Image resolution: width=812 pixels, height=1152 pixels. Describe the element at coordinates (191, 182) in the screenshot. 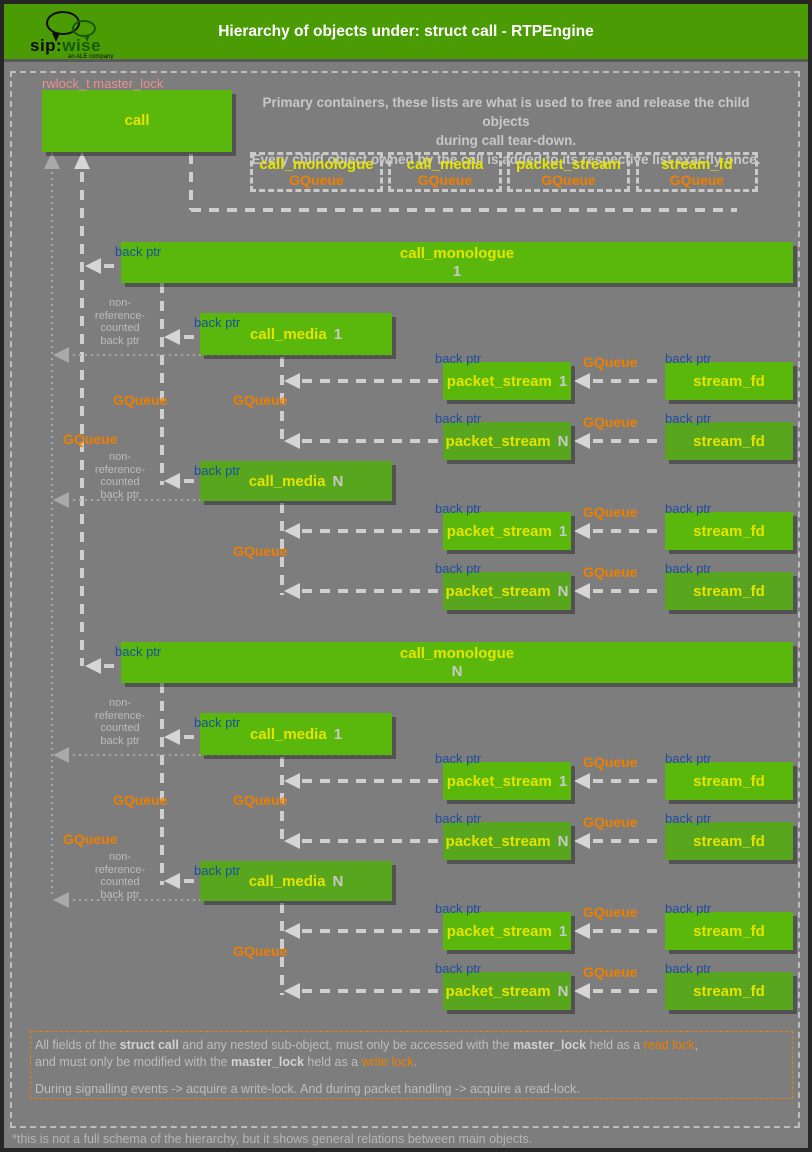

I see `call-gqueue-drop-rail` at that location.